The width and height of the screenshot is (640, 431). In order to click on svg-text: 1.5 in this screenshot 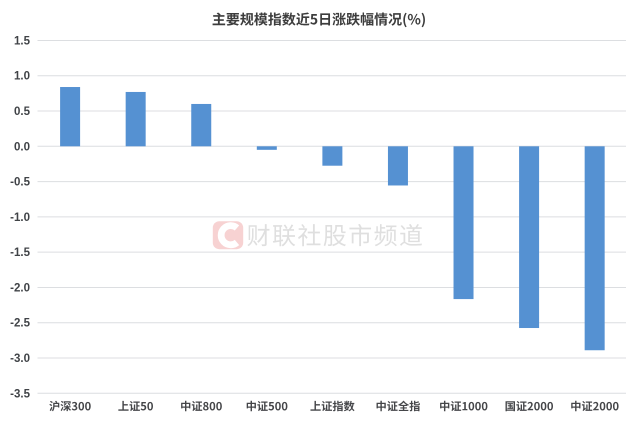, I will do `click(22, 41)`.